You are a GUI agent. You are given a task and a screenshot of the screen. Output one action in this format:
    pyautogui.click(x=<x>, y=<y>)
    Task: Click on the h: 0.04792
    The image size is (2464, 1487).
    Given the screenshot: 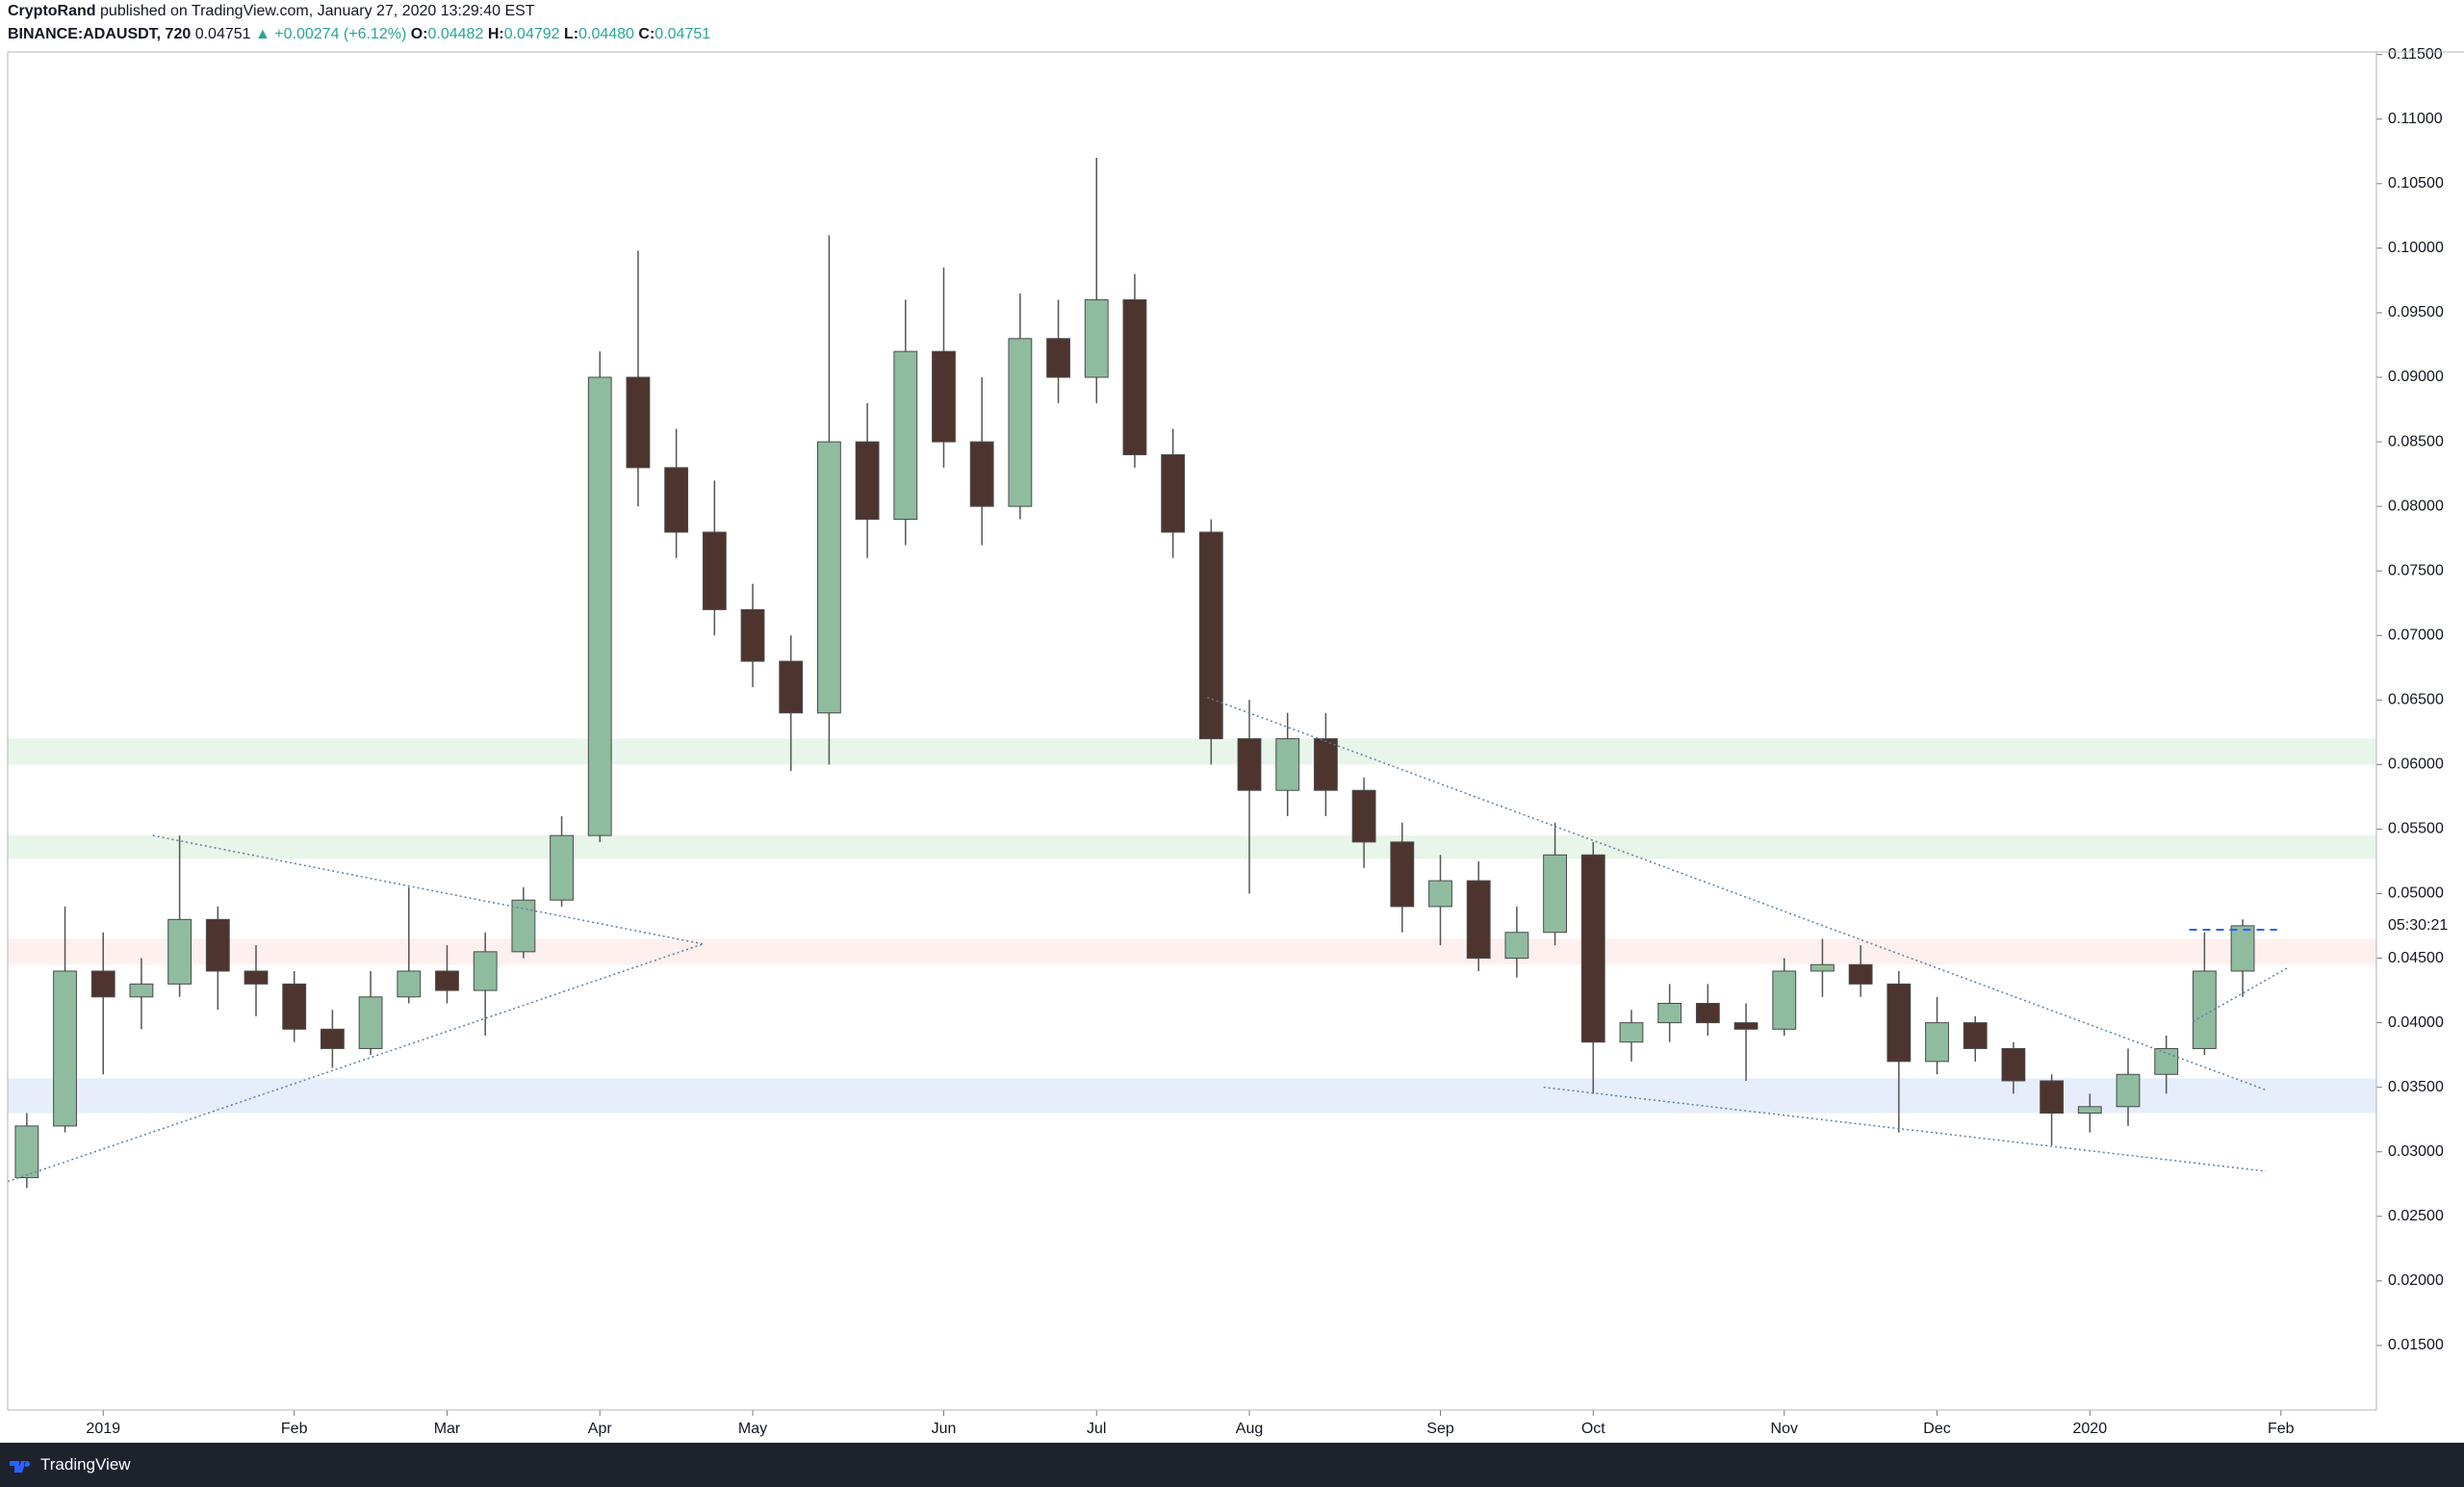 What is the action you would take?
    pyautogui.click(x=531, y=34)
    